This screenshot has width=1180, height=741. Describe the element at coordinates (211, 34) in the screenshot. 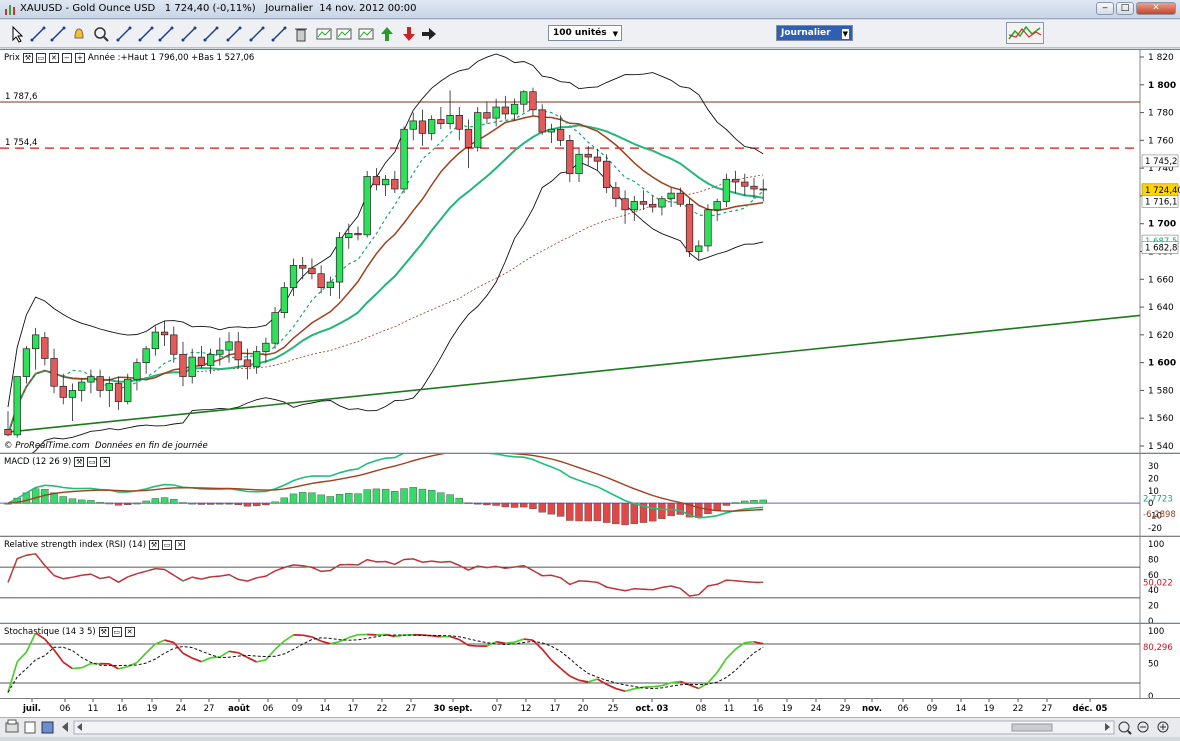

I see `pitchfork-icon` at that location.